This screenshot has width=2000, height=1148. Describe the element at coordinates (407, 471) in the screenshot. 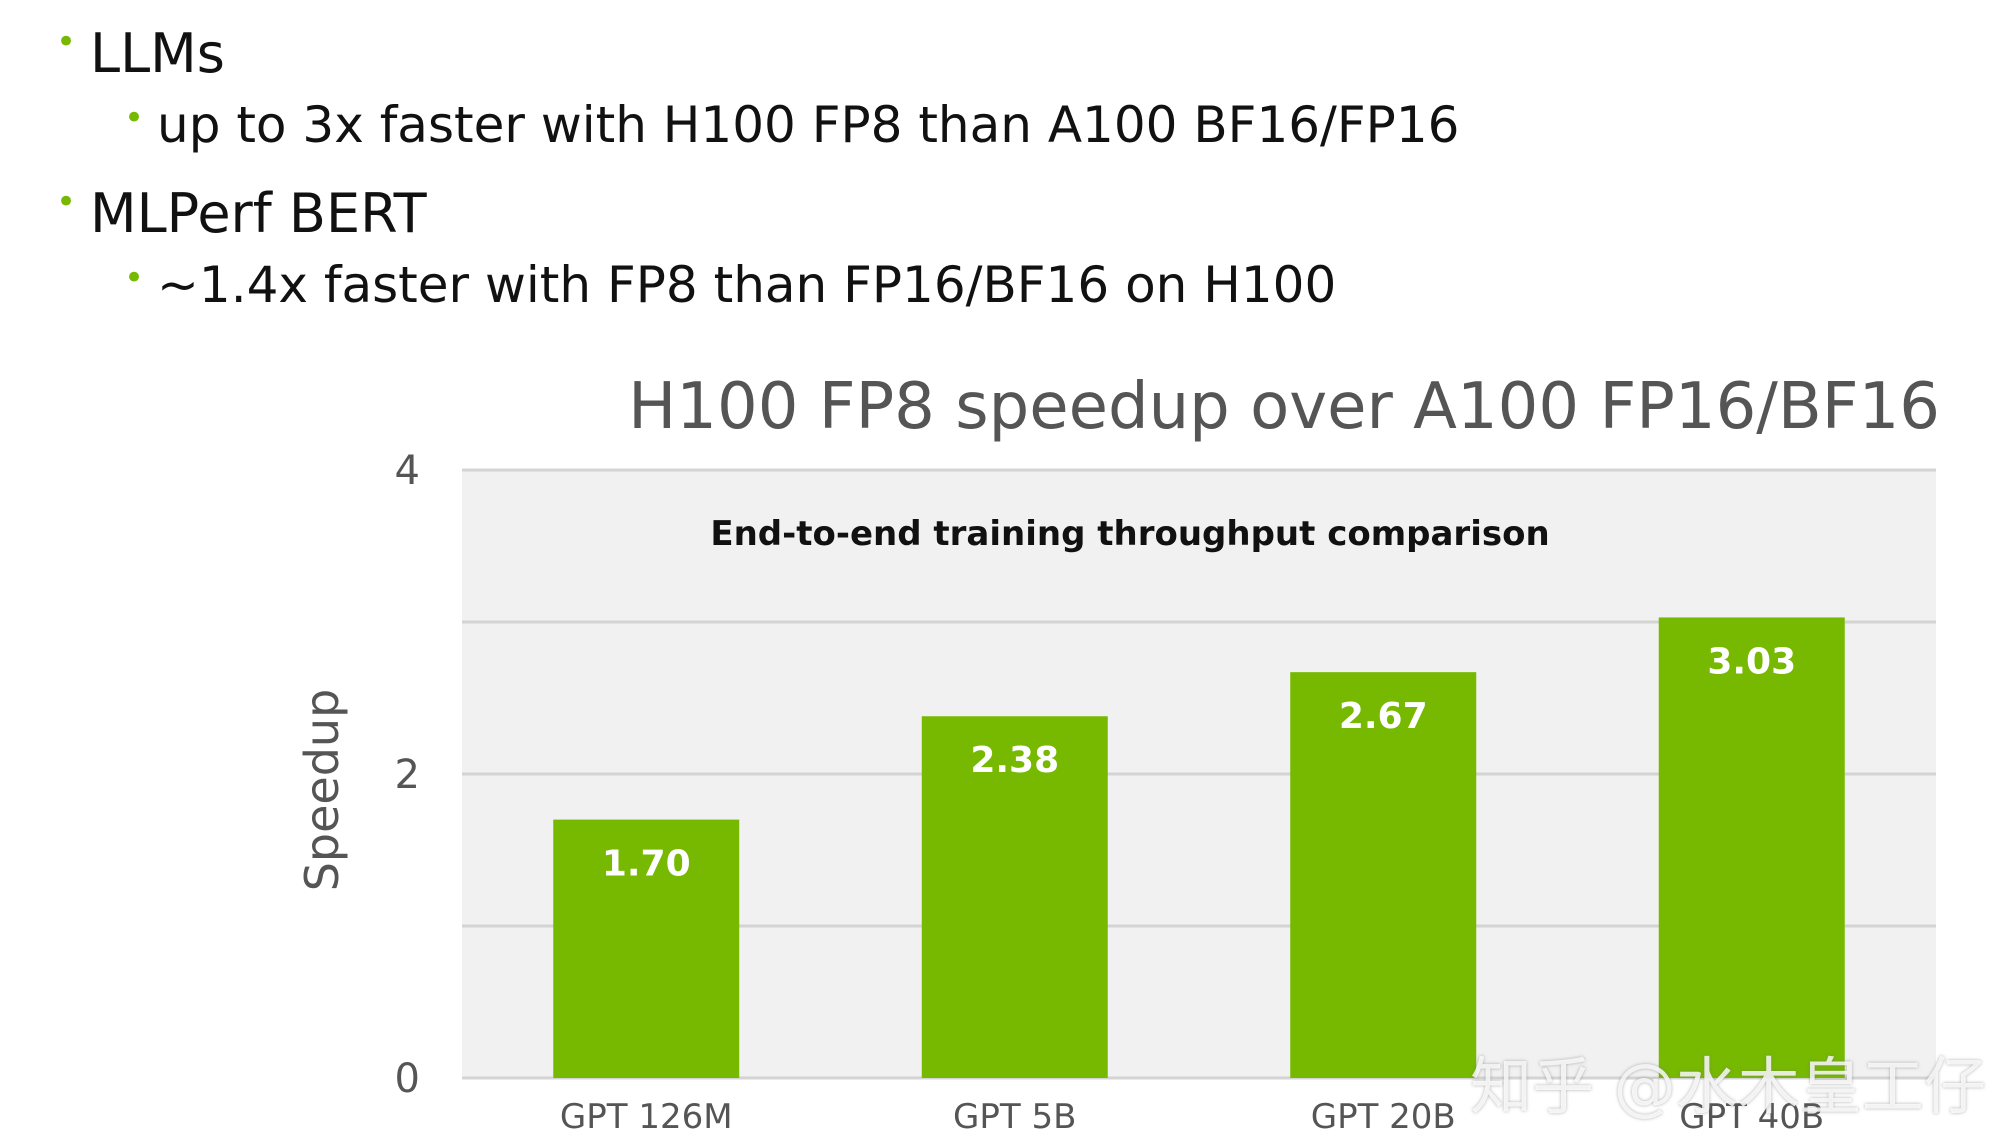

I see `y-tick-label: 4` at that location.